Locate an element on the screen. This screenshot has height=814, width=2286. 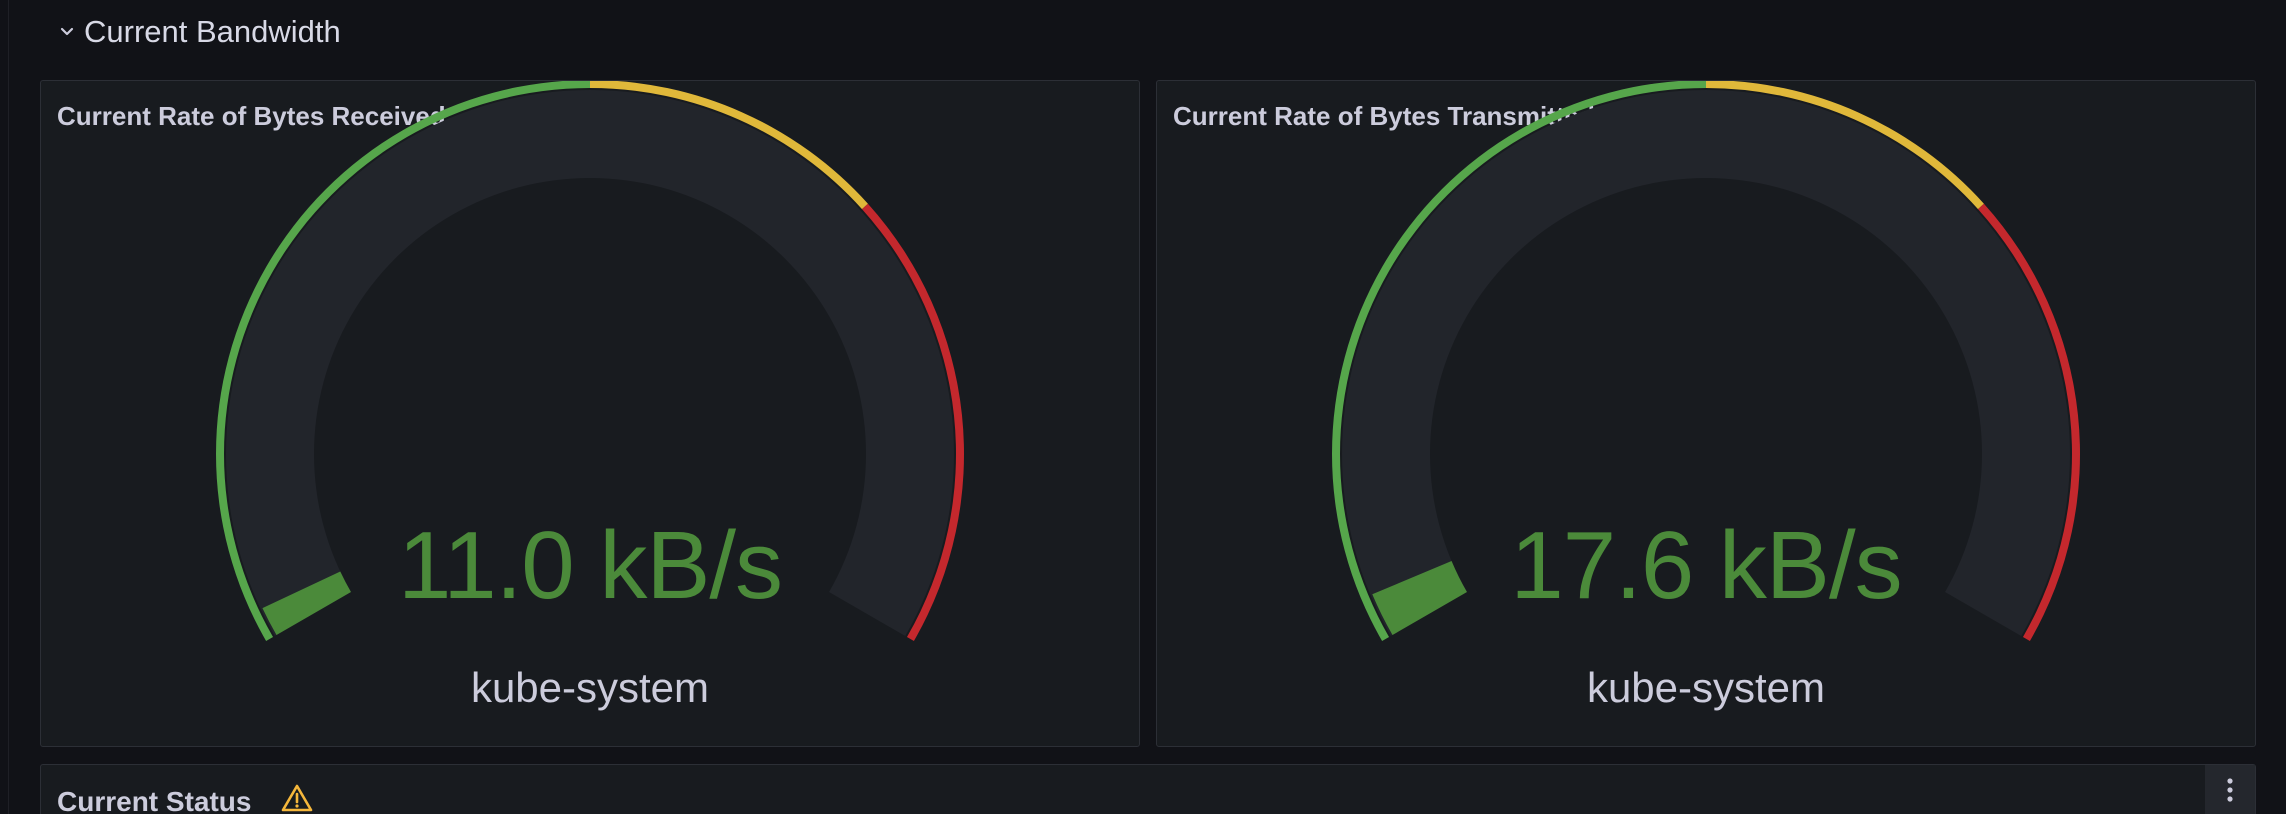
chevron-down-icon is located at coordinates (67, 32).